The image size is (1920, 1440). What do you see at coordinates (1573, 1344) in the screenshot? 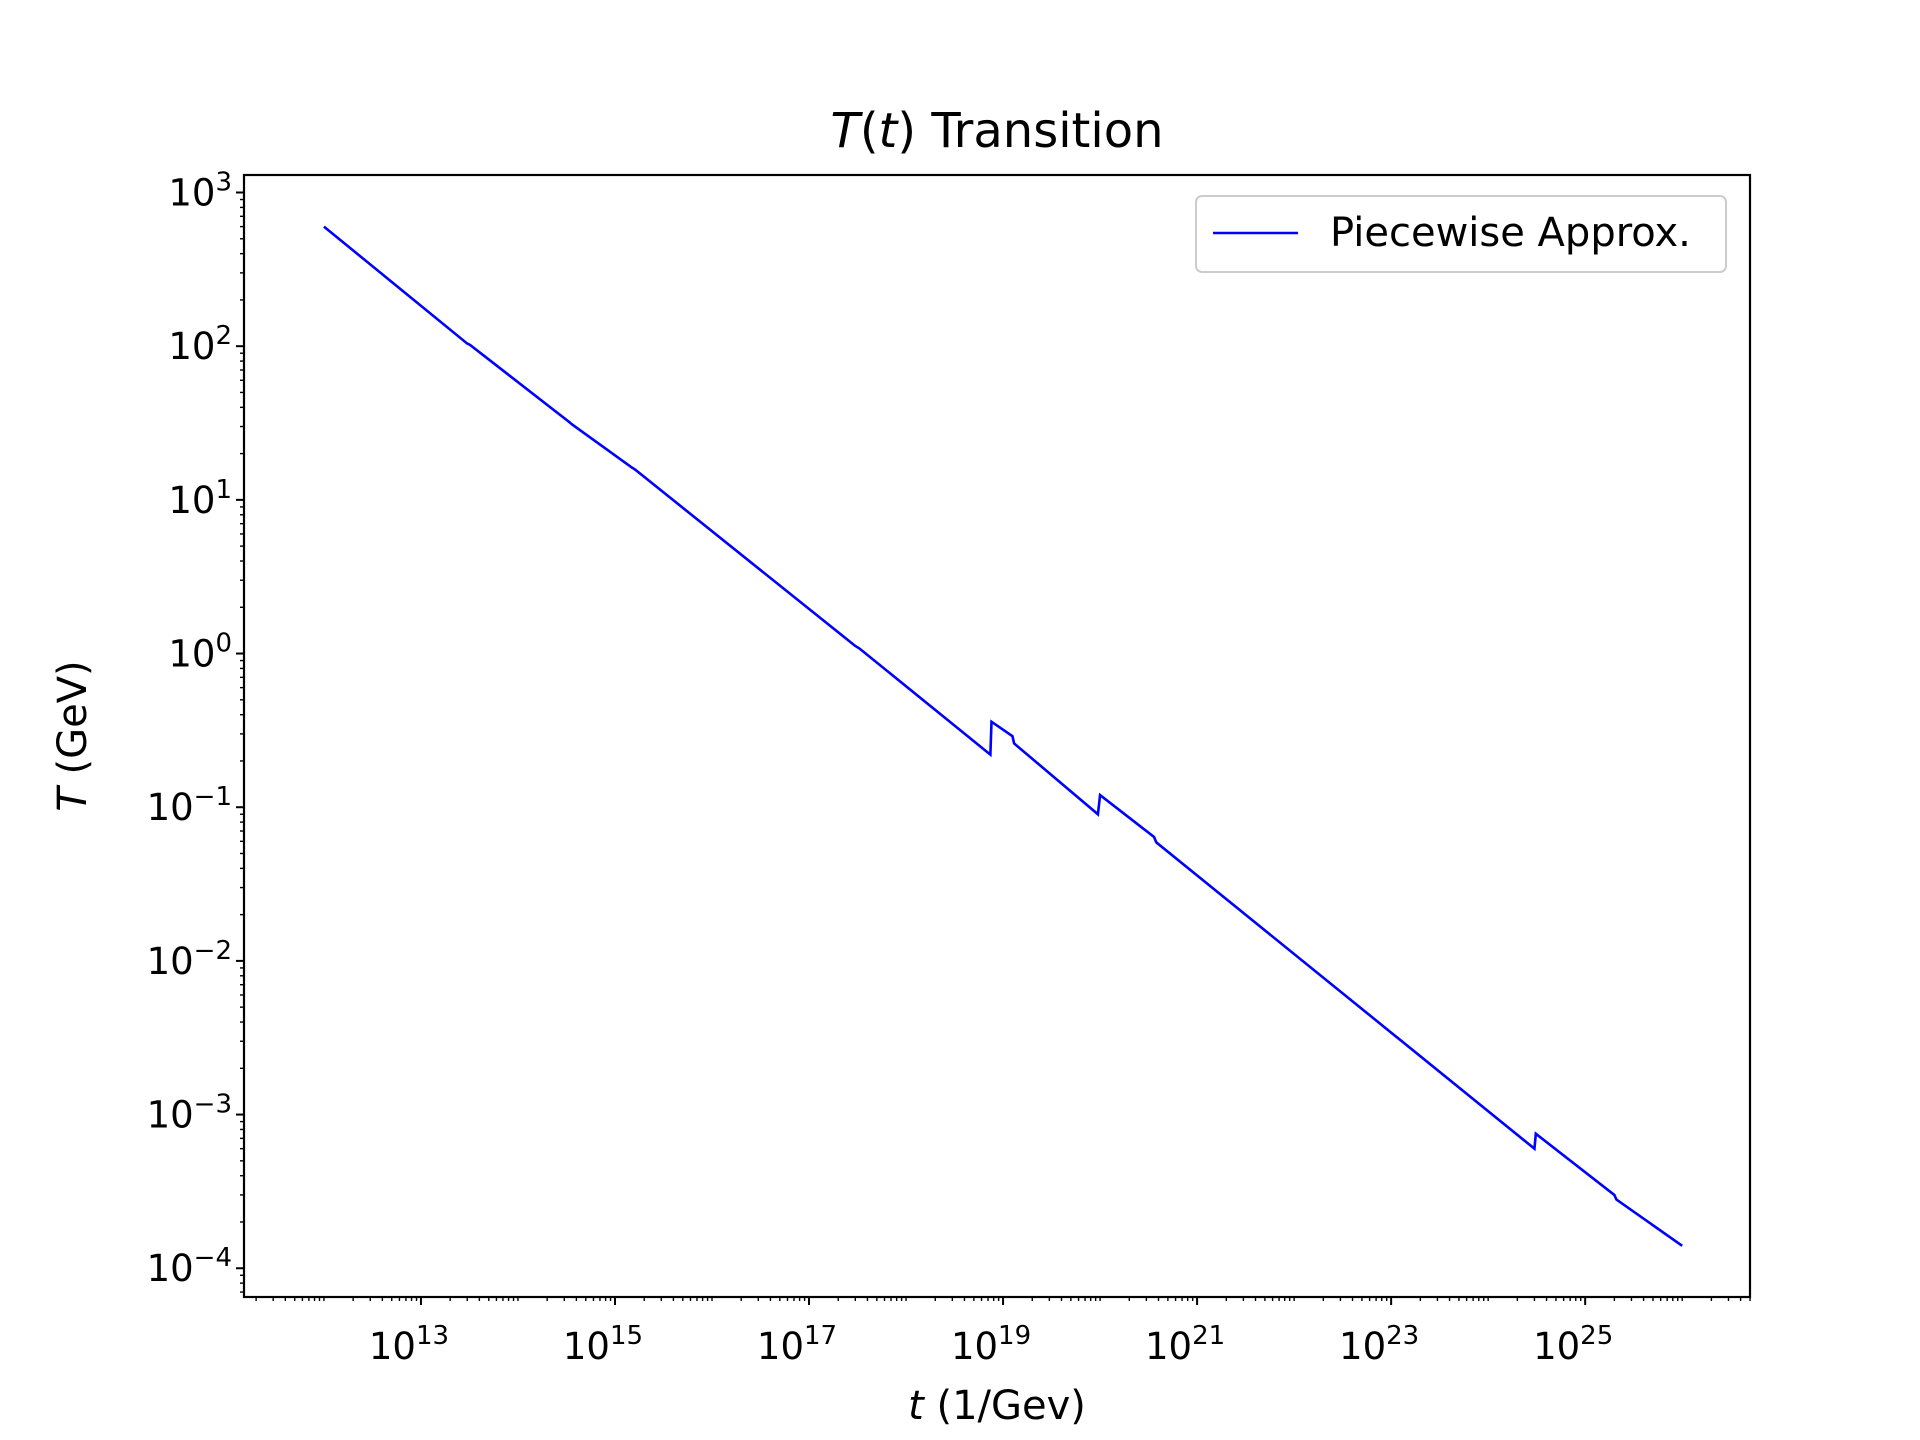
I see `x-tick-label: 1025` at bounding box center [1573, 1344].